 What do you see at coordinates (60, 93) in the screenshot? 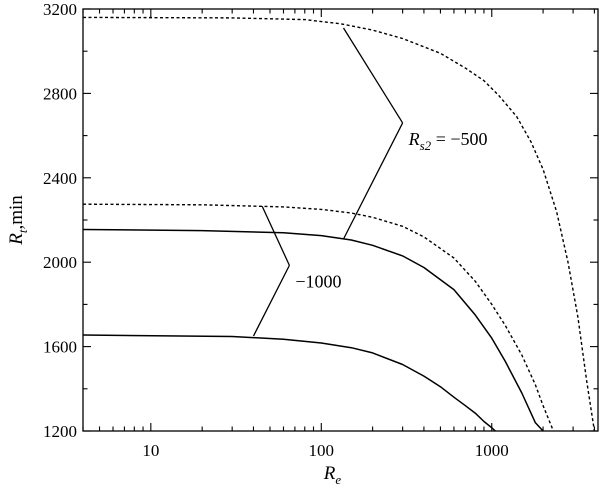
I see `y-tick-label: 2800` at bounding box center [60, 93].